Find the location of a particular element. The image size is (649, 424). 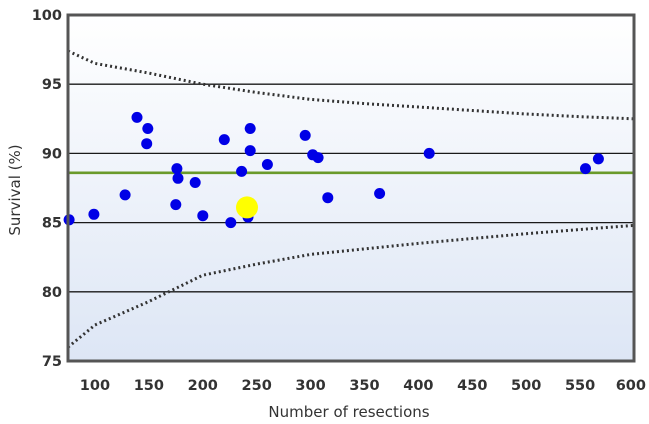

y-axis-label: Survival (%) is located at coordinates (15, 189).